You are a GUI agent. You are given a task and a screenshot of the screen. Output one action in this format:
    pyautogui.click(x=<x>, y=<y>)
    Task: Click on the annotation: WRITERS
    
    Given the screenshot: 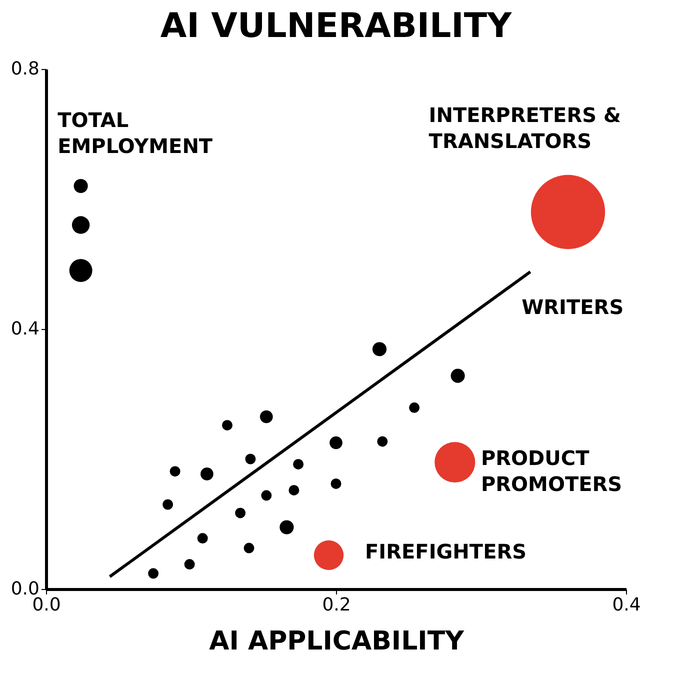 What is the action you would take?
    pyautogui.click(x=573, y=307)
    